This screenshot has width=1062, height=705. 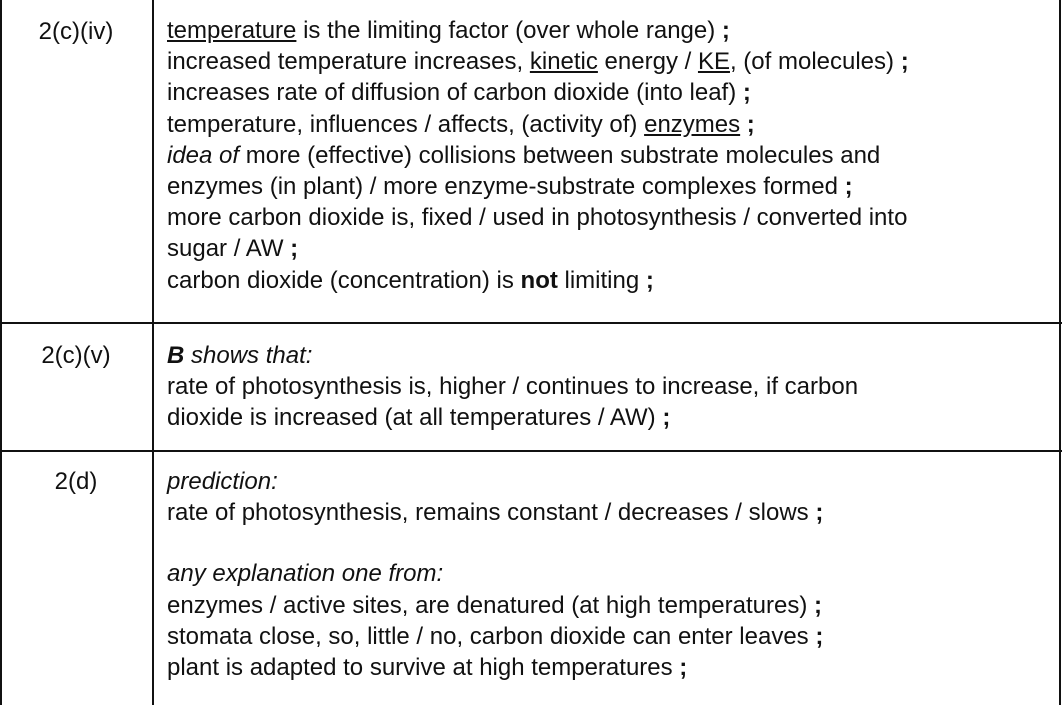 What do you see at coordinates (607, 543) in the screenshot?
I see `spacer` at bounding box center [607, 543].